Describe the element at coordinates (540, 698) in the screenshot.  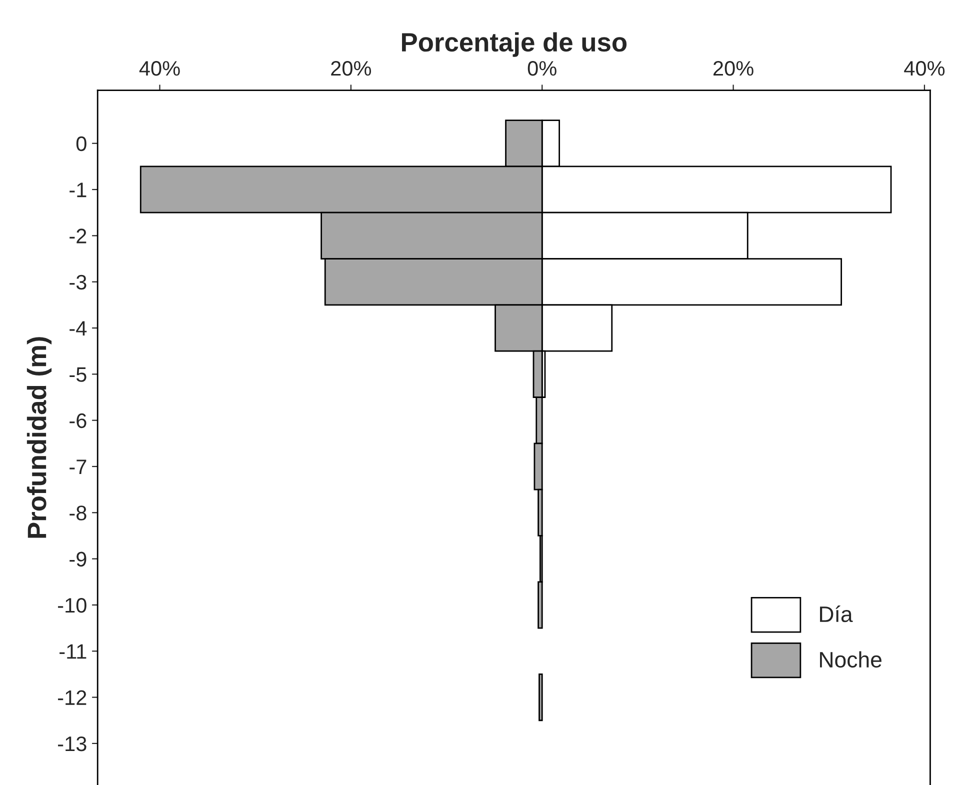
I see `bar` at that location.